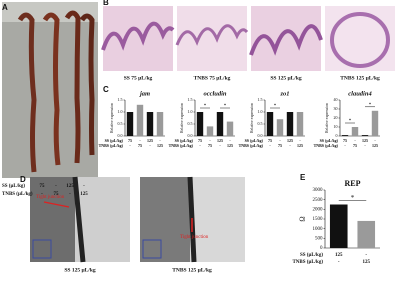 This screenshot has width=400, height=286. Describe the element at coordinates (318, 190) in the screenshot. I see `y-tick-label: 3000` at that location.